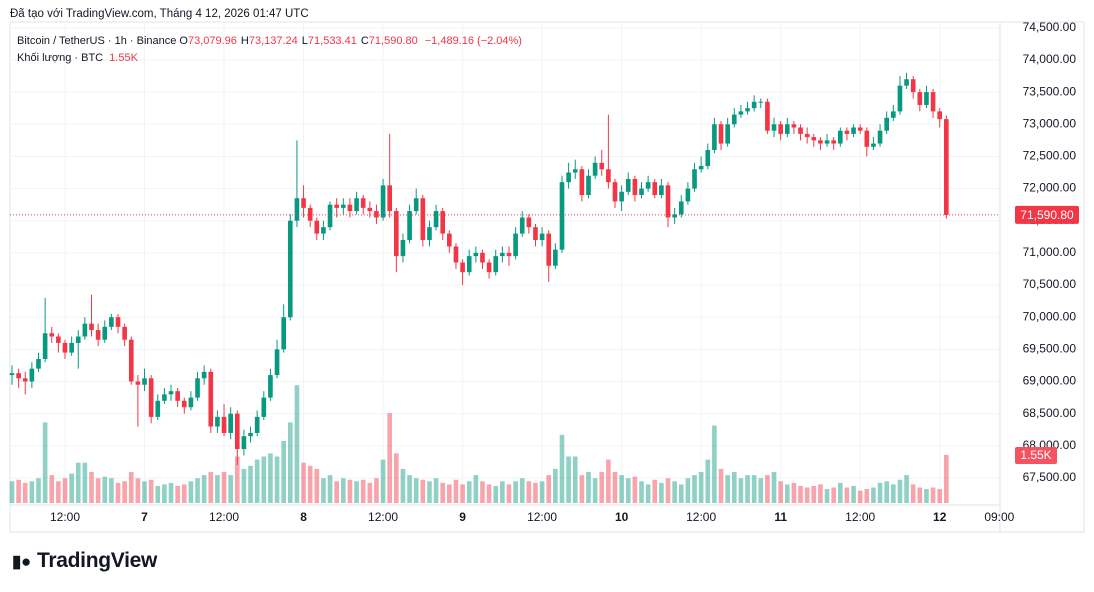  I want to click on y-tick-label: 73,500.00, so click(1050, 91).